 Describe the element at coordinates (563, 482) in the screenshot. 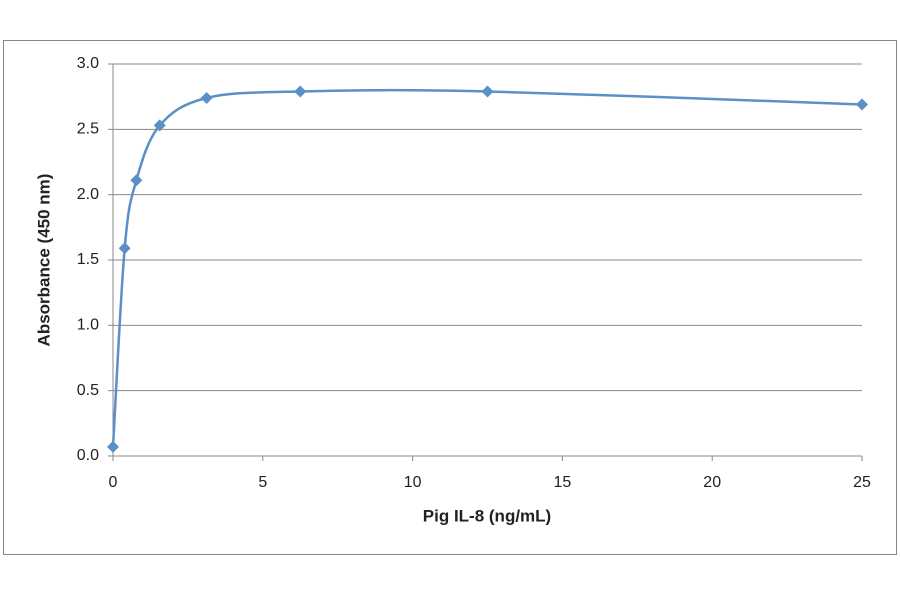

I see `x-tick-label: 15` at that location.